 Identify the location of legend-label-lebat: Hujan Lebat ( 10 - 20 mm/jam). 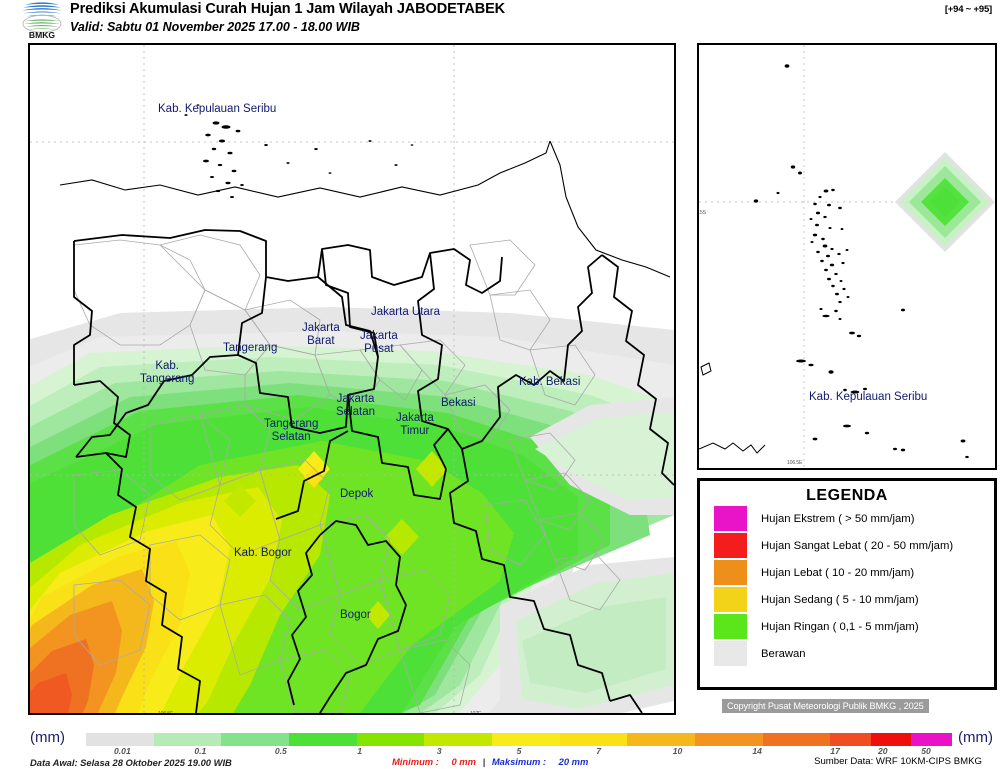
(838, 572).